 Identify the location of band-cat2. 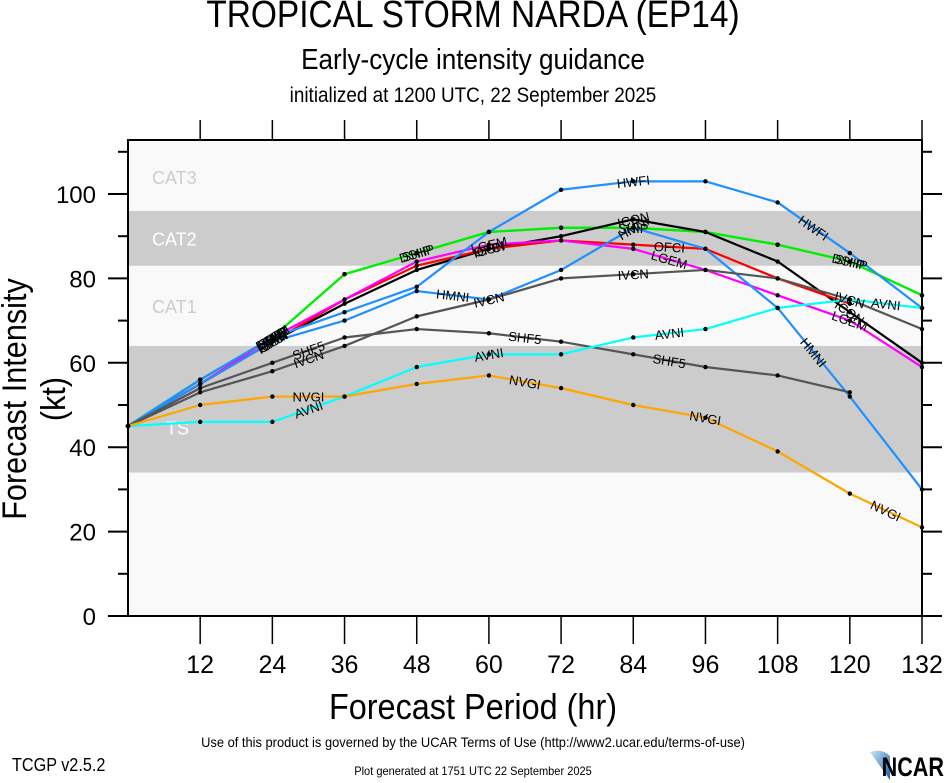
(525, 238).